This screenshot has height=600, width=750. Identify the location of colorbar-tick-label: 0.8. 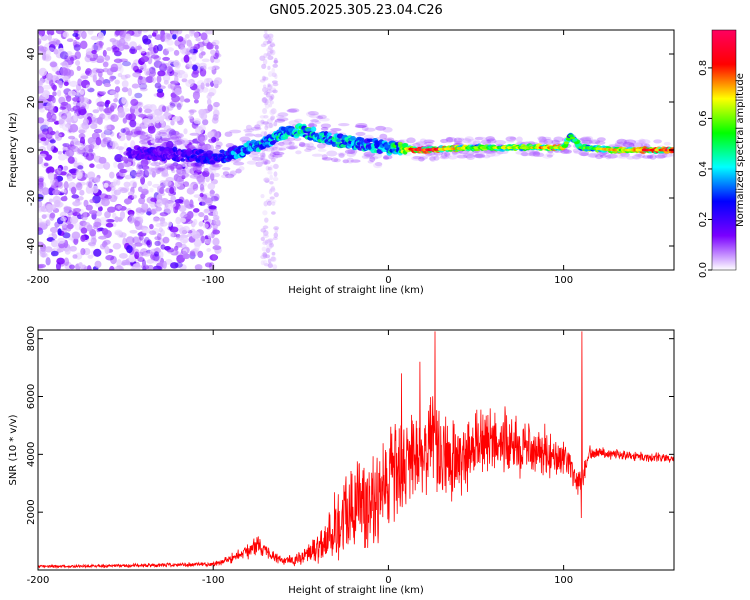
(703, 68).